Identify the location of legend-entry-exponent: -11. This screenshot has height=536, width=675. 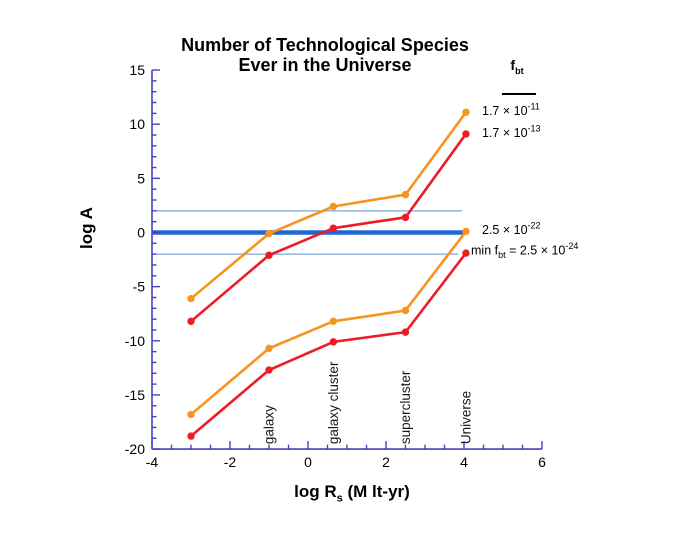
(533, 106).